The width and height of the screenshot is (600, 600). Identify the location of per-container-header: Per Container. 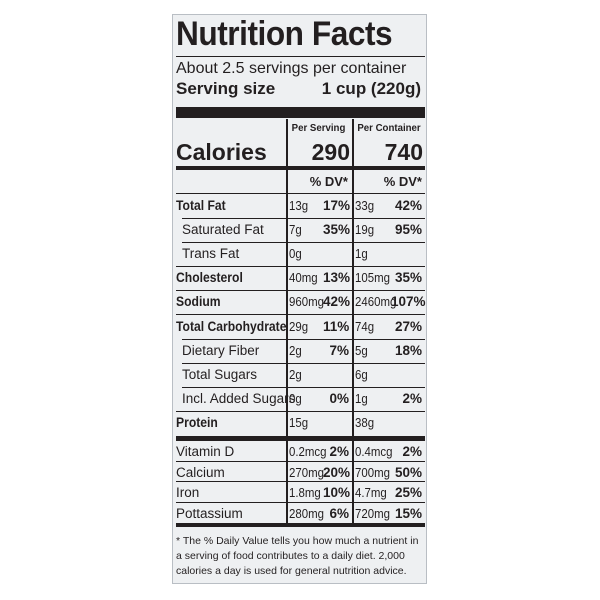
(389, 128).